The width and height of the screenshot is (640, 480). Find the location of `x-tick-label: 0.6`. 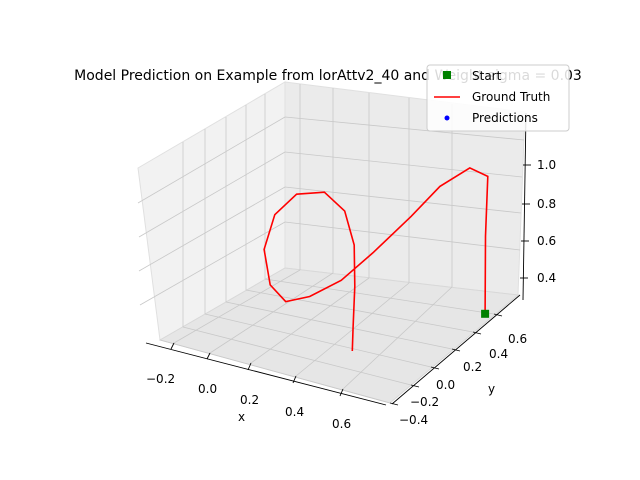

x-tick-label: 0.6 is located at coordinates (341, 424).